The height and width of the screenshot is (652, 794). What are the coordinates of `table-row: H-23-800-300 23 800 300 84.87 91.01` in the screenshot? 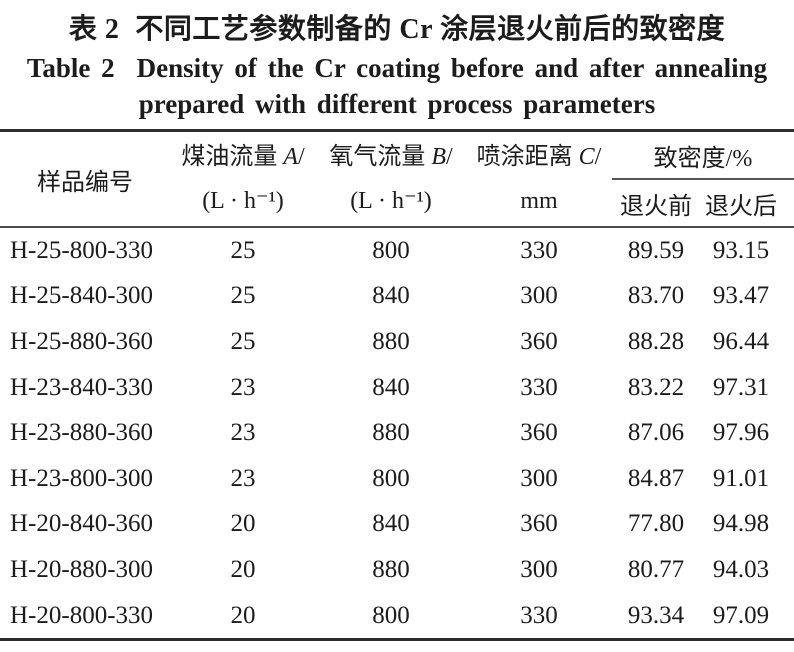 It's located at (397, 479).